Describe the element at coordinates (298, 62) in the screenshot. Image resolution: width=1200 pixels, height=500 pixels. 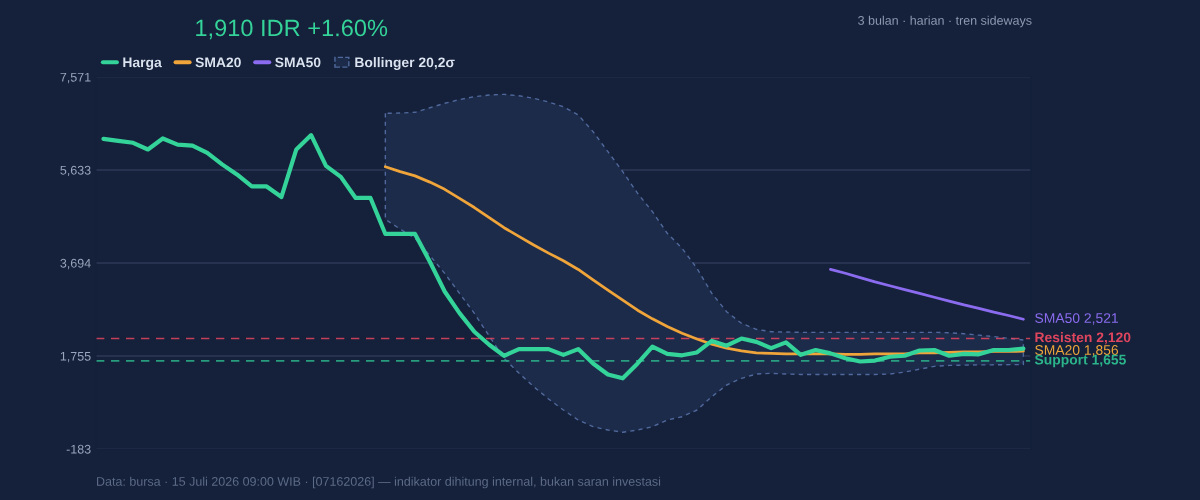
I see `legend-label: SMA50` at that location.